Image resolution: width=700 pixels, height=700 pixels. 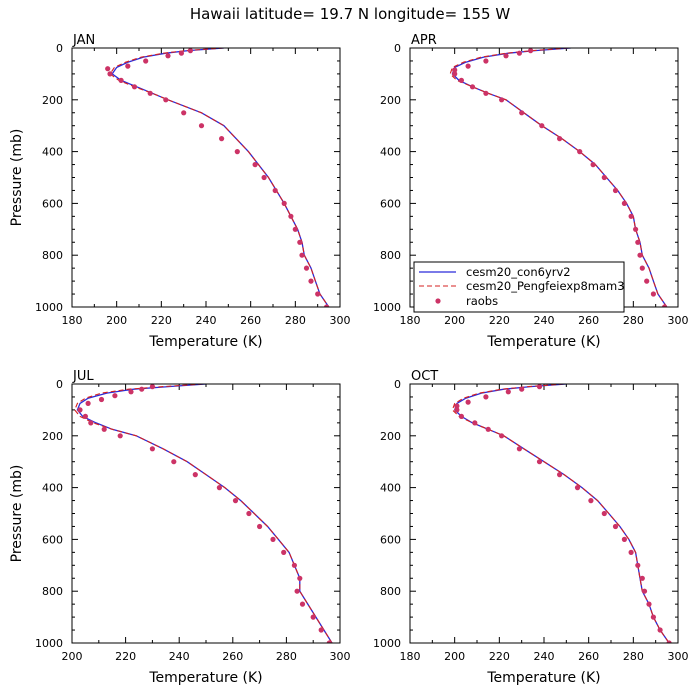 What do you see at coordinates (482, 301) in the screenshot?
I see `legend-label: raobs` at bounding box center [482, 301].